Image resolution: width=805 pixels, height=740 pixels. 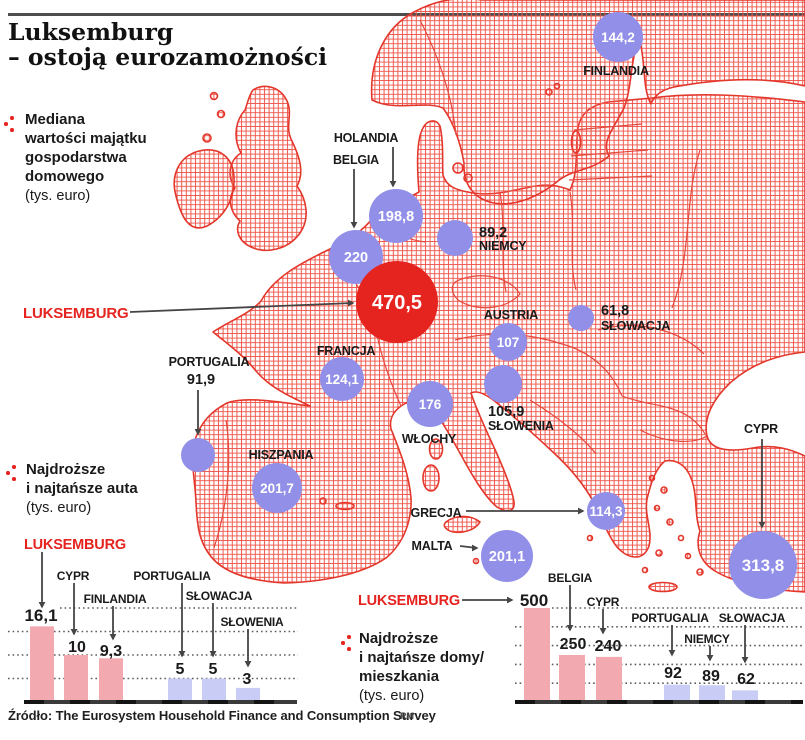 I want to click on island-balearics, so click(x=345, y=506).